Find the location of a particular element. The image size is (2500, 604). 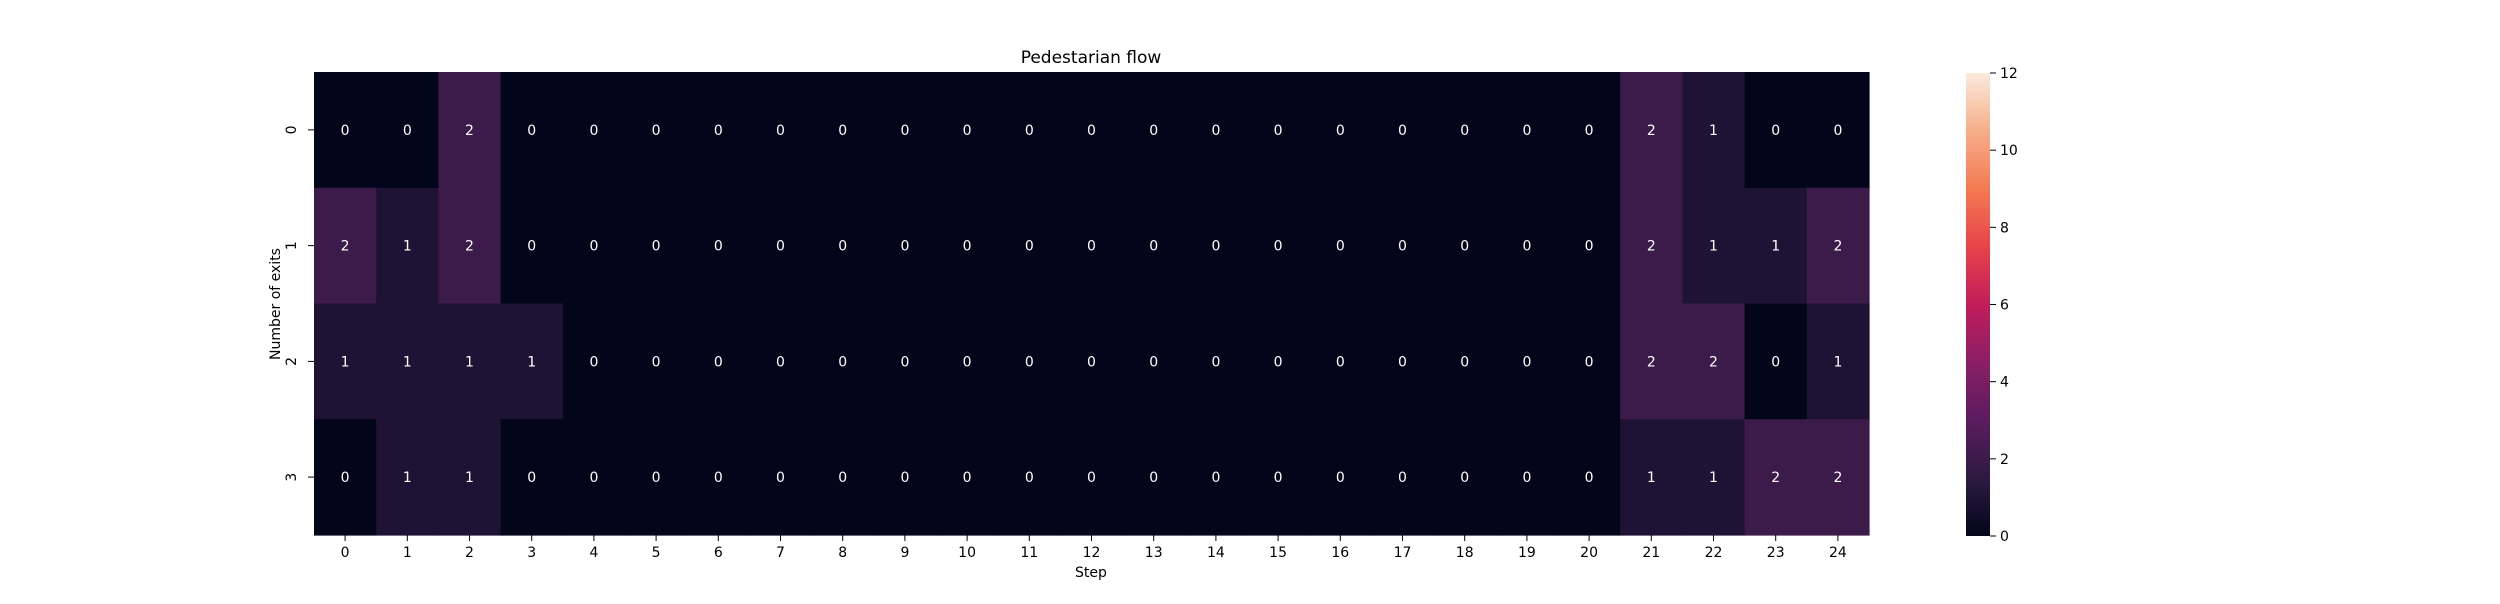

x-tick-label: 17 is located at coordinates (1403, 553).